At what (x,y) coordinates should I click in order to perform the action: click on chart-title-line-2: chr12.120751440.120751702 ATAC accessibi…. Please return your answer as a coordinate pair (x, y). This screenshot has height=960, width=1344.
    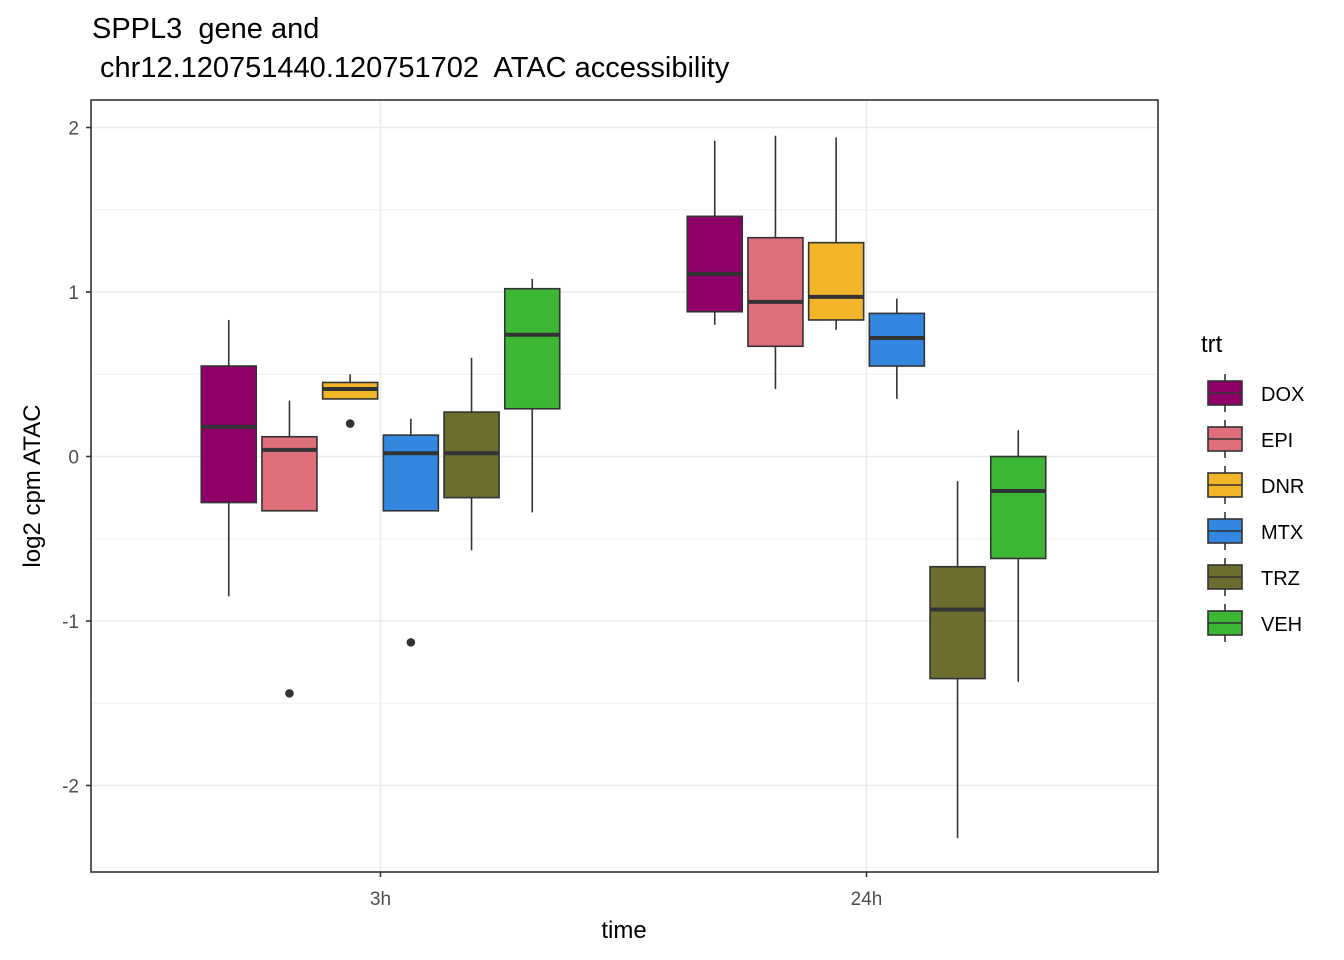
    Looking at the image, I should click on (411, 68).